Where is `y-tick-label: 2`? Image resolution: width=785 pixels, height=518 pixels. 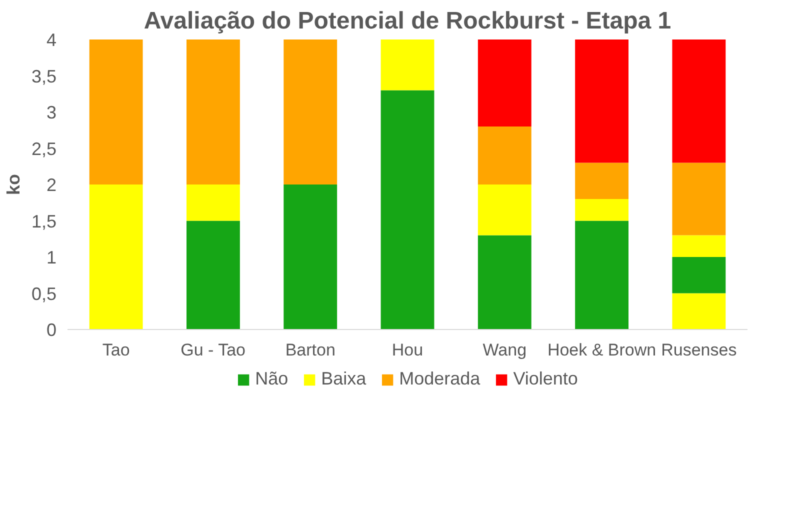 y-tick-label: 2 is located at coordinates (51, 185).